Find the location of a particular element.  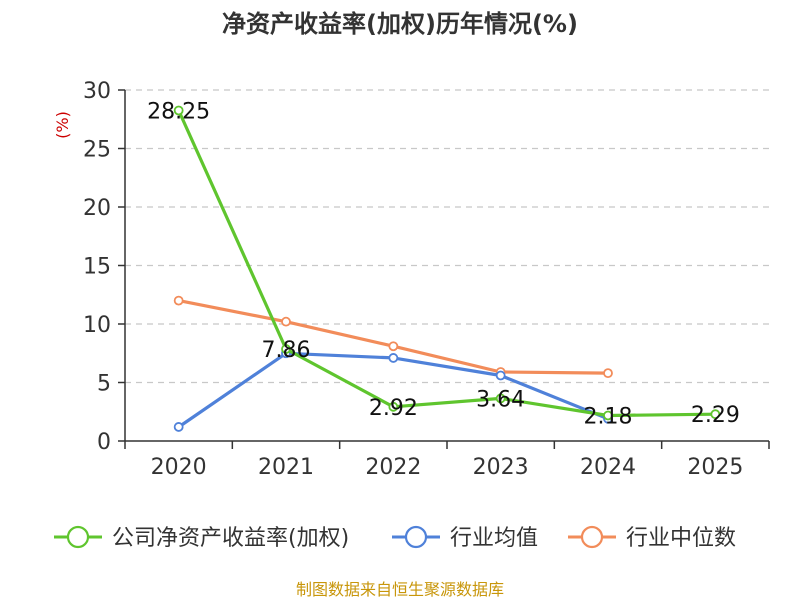

legend-label-2: 行业中位数 is located at coordinates (681, 538).